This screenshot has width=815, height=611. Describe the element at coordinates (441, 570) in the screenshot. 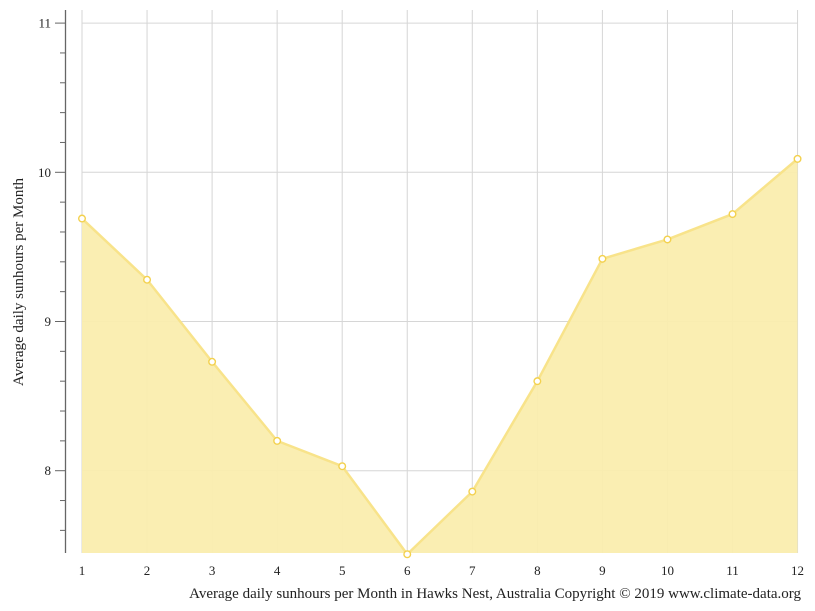

I see `x-axis-labels: 1 2 3 4 5 6 7 8 9 10 11 12` at that location.